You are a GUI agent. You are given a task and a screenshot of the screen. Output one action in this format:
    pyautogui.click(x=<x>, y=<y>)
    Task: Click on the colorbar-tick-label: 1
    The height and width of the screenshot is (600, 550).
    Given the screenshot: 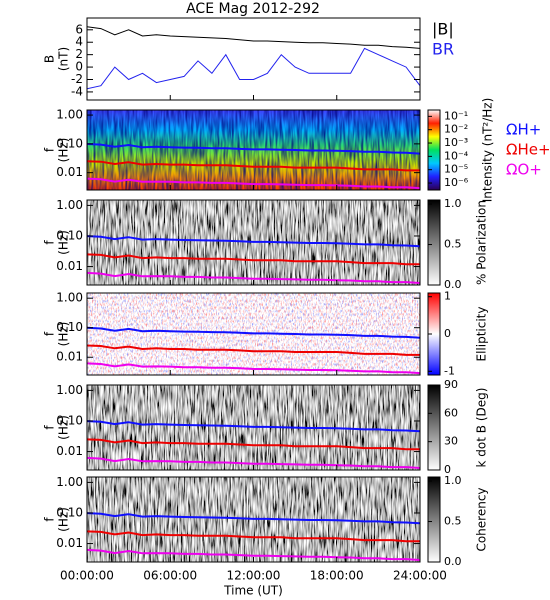 What is the action you would take?
    pyautogui.click(x=447, y=296)
    